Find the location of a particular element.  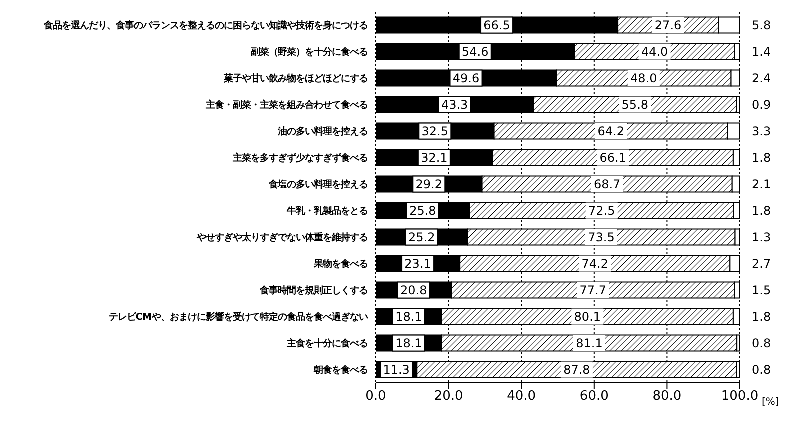

data-label: 25.2 is located at coordinates (422, 237).